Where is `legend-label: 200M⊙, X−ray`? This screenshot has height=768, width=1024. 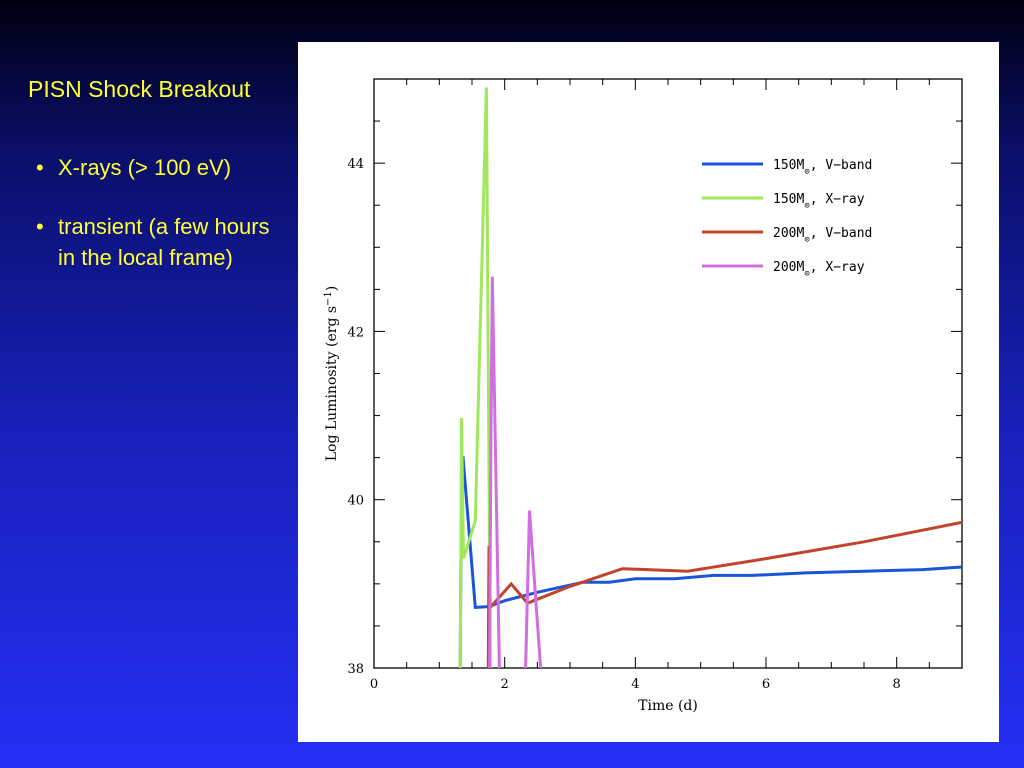
legend-label: 200M⊙, X−ray is located at coordinates (819, 269).